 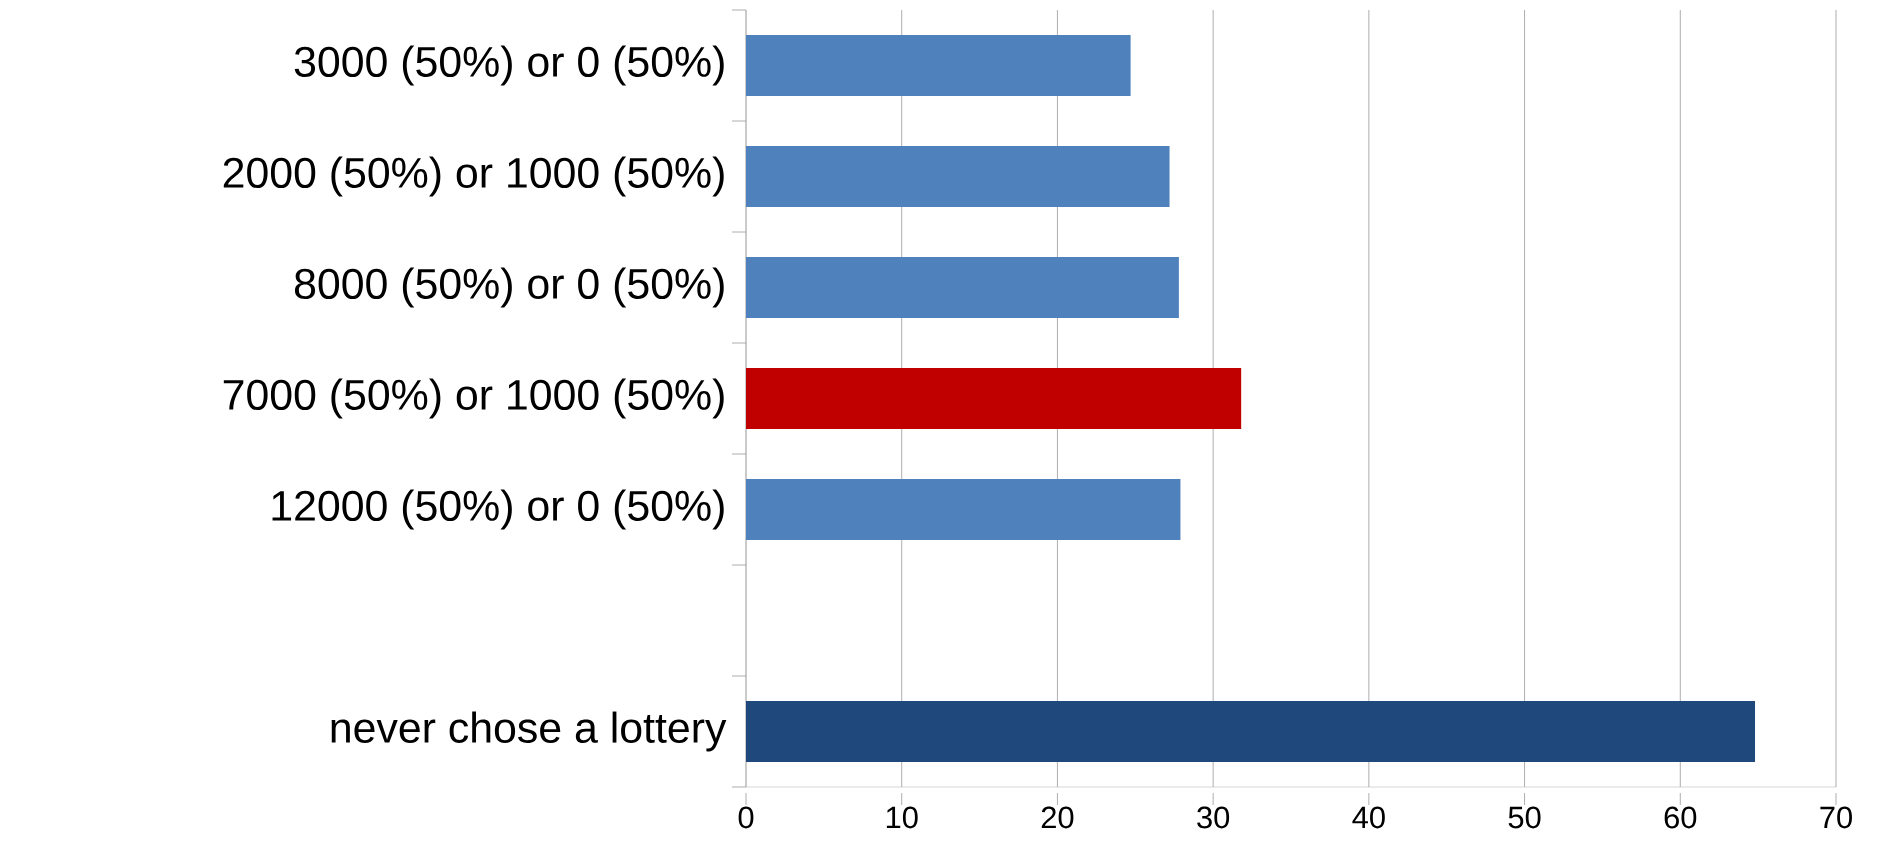 I want to click on x-tick-label: 60, so click(x=1680, y=817).